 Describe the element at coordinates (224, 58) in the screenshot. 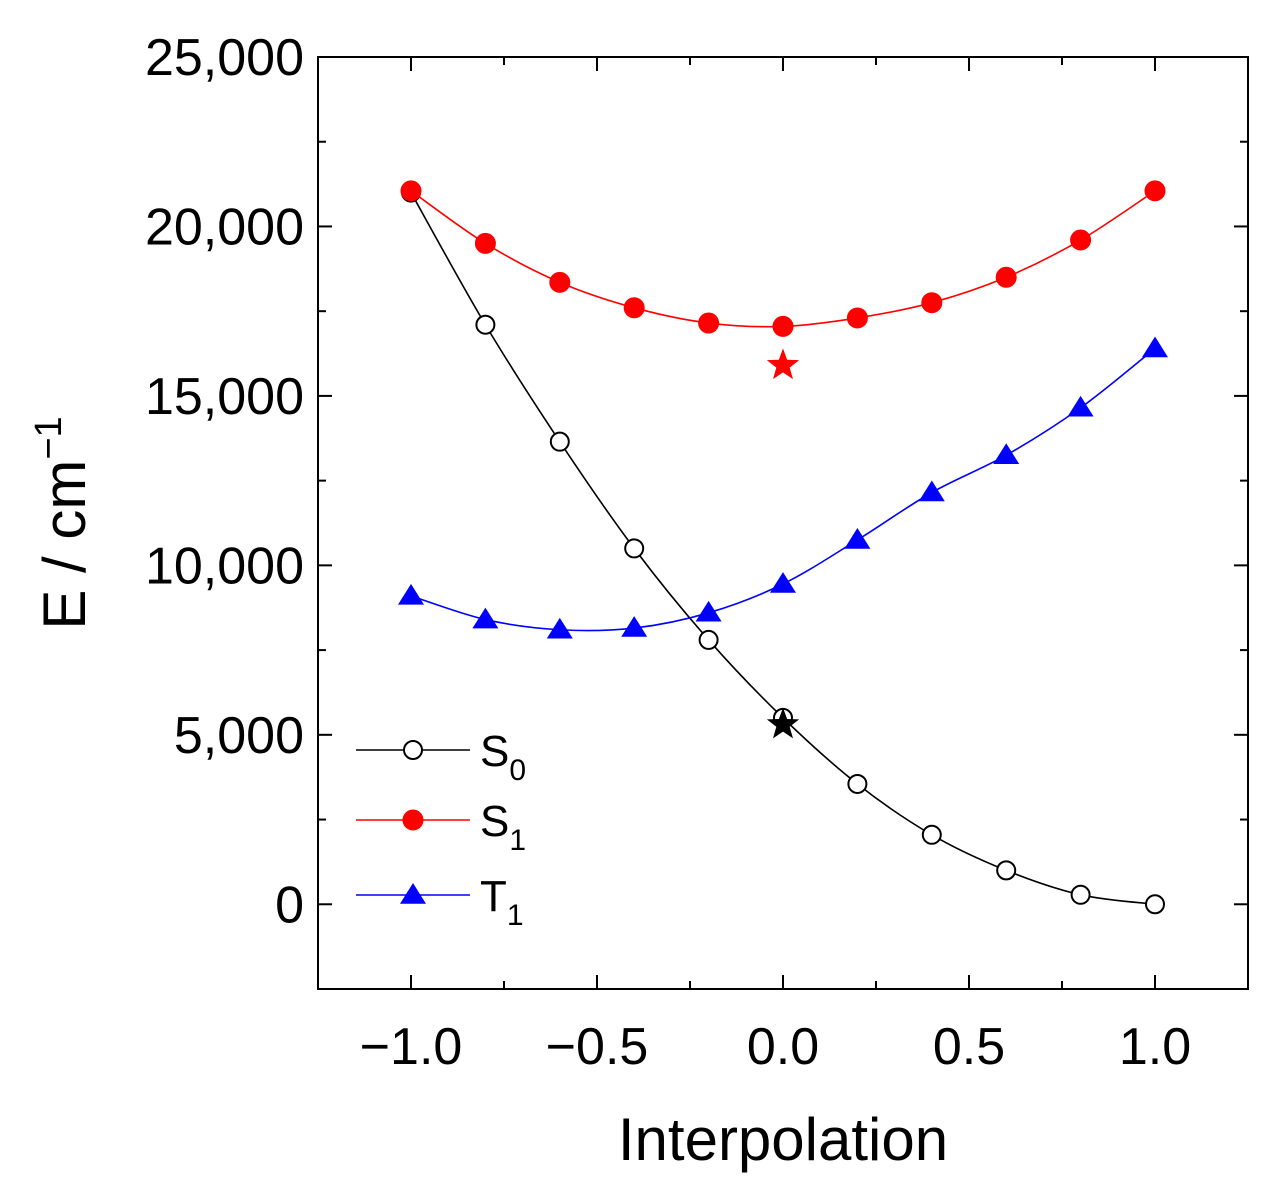

I see `y-tick-label: 25,000` at that location.